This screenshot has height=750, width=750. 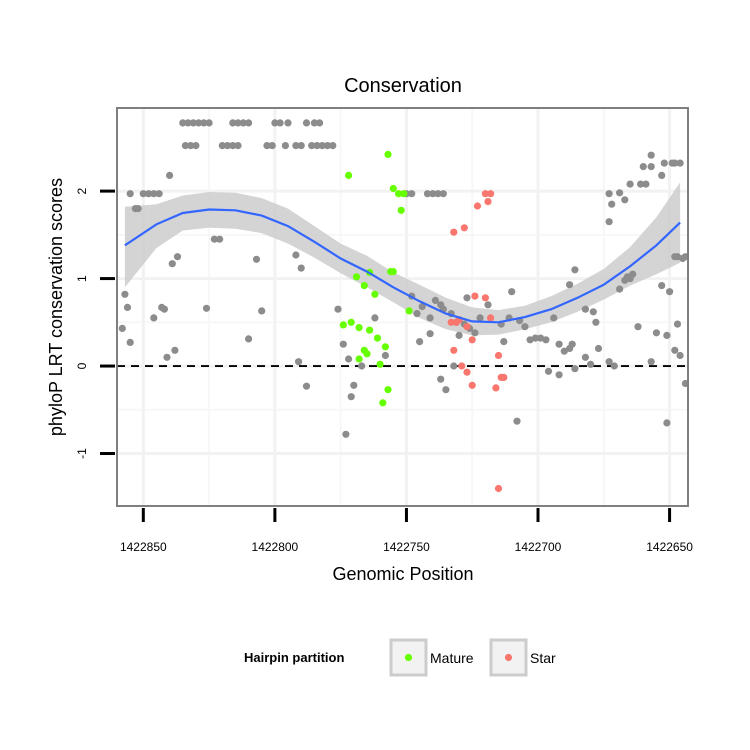 I want to click on legend-title: Hairpin partition, so click(x=294, y=657).